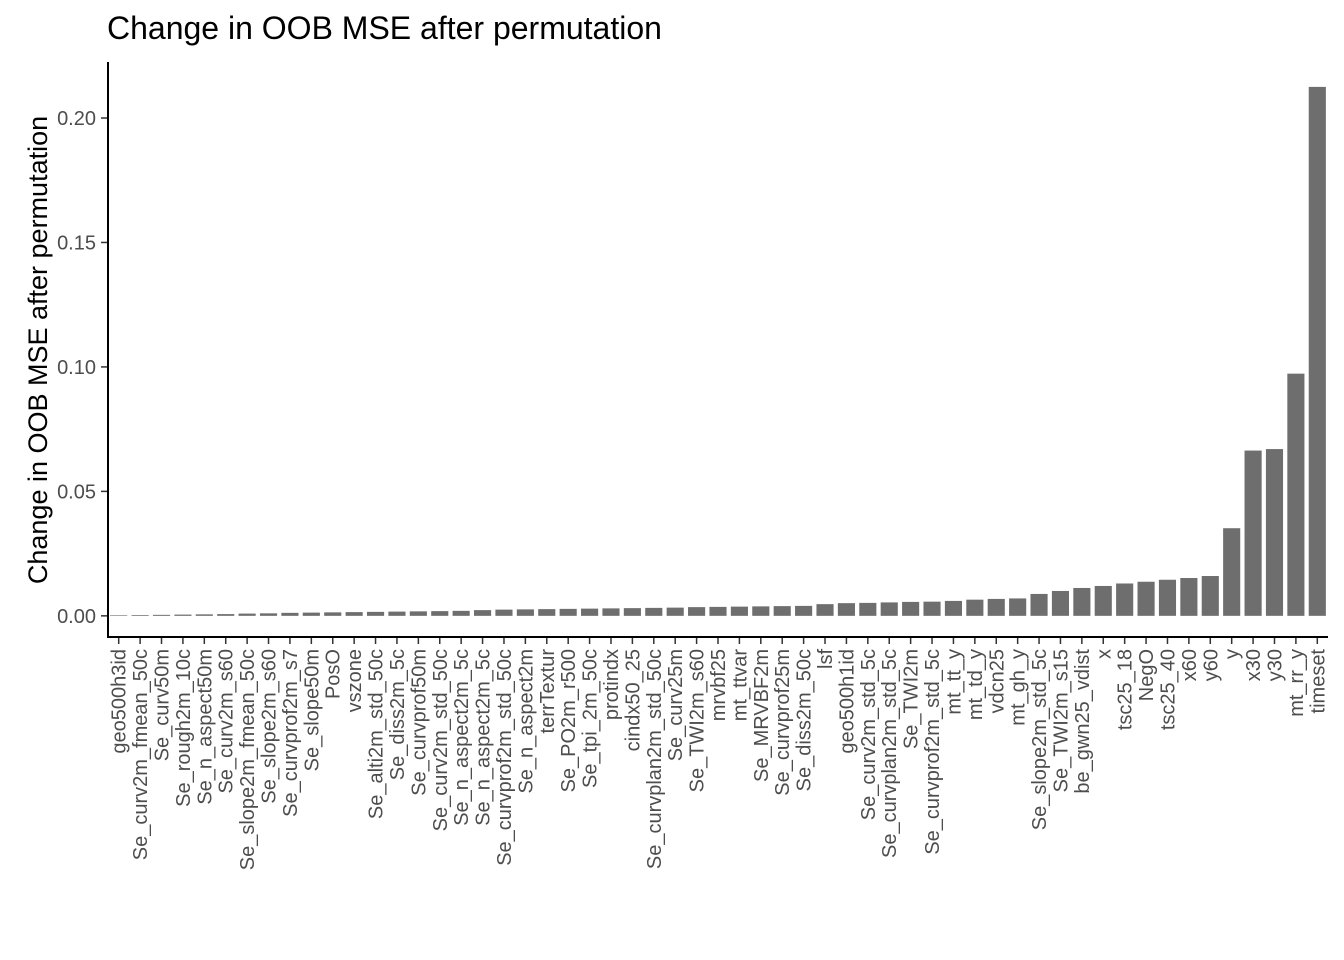  Describe the element at coordinates (76, 119) in the screenshot. I see `y-tick-label: 0.20` at that location.